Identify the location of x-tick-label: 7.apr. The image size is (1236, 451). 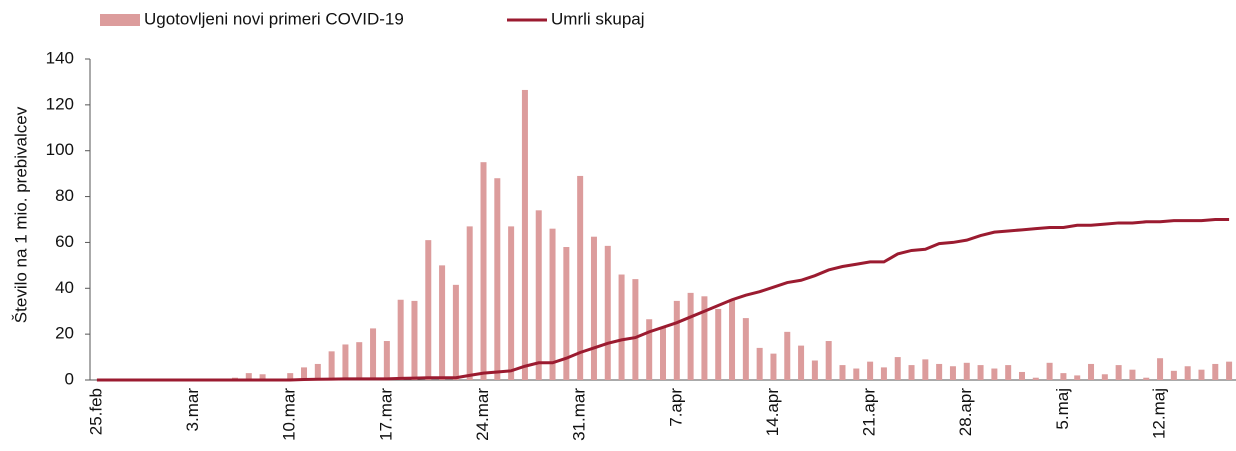
(675, 407).